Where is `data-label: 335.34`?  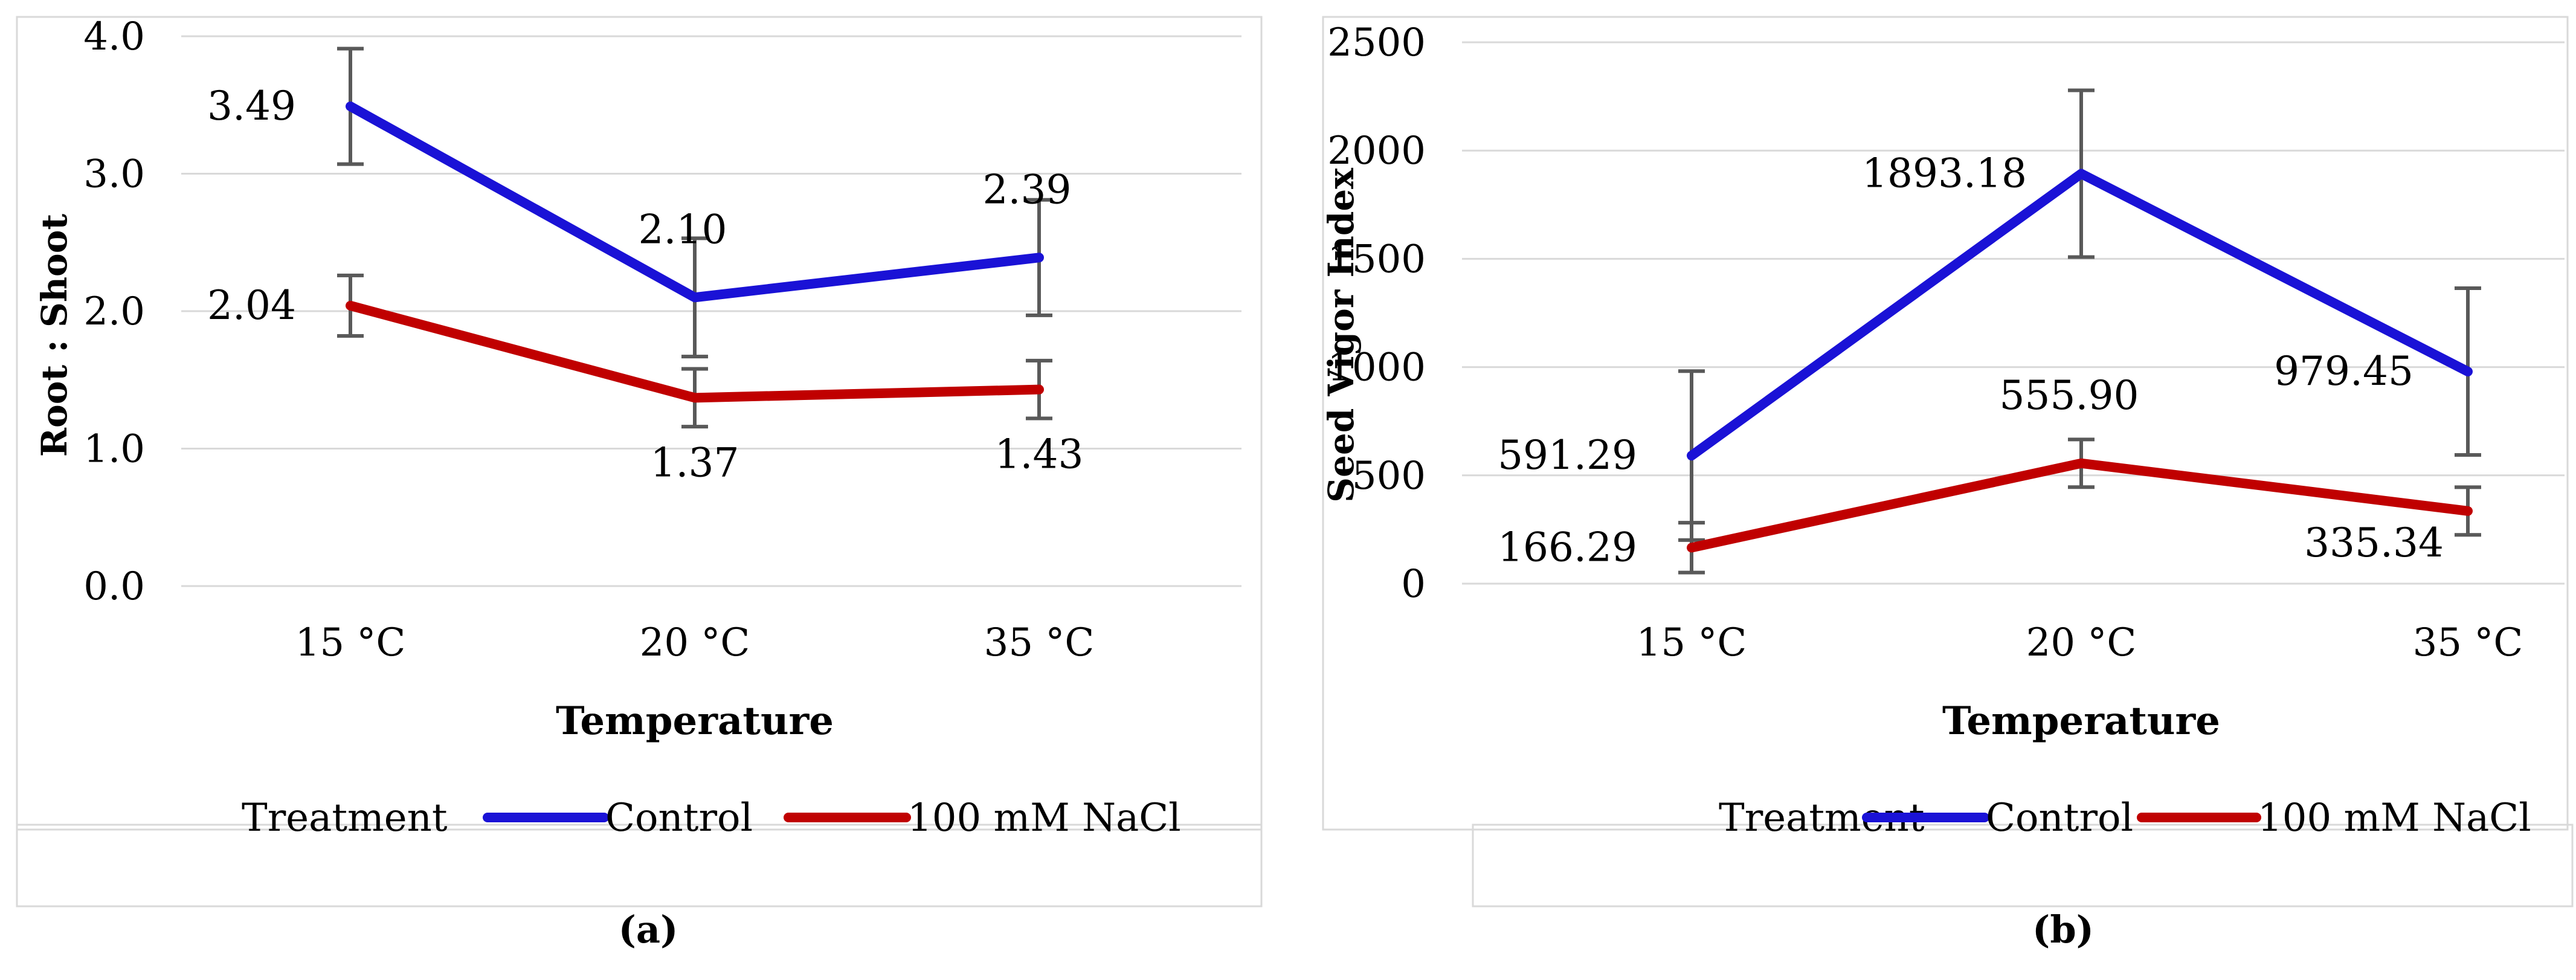 data-label: 335.34 is located at coordinates (2374, 543).